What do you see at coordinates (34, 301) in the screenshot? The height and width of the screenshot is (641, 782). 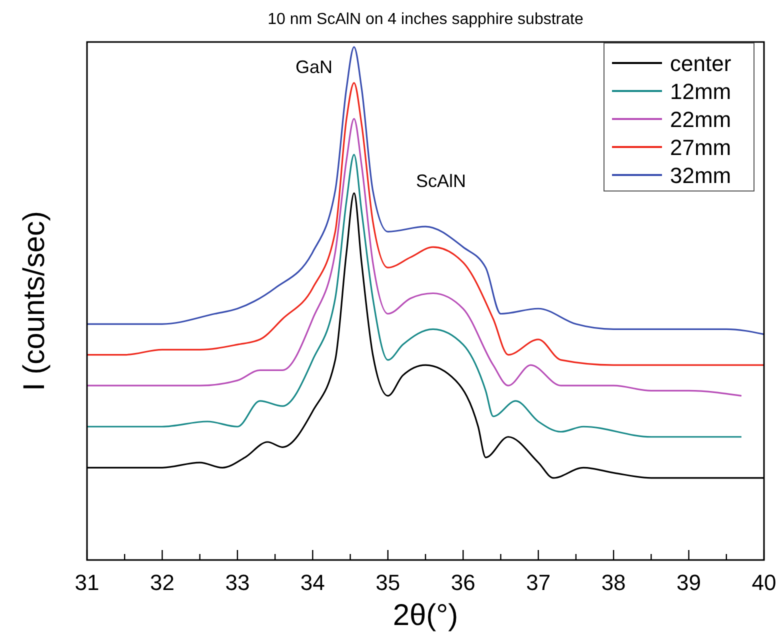 I see `y-axis-title: I (counts/sec)` at bounding box center [34, 301].